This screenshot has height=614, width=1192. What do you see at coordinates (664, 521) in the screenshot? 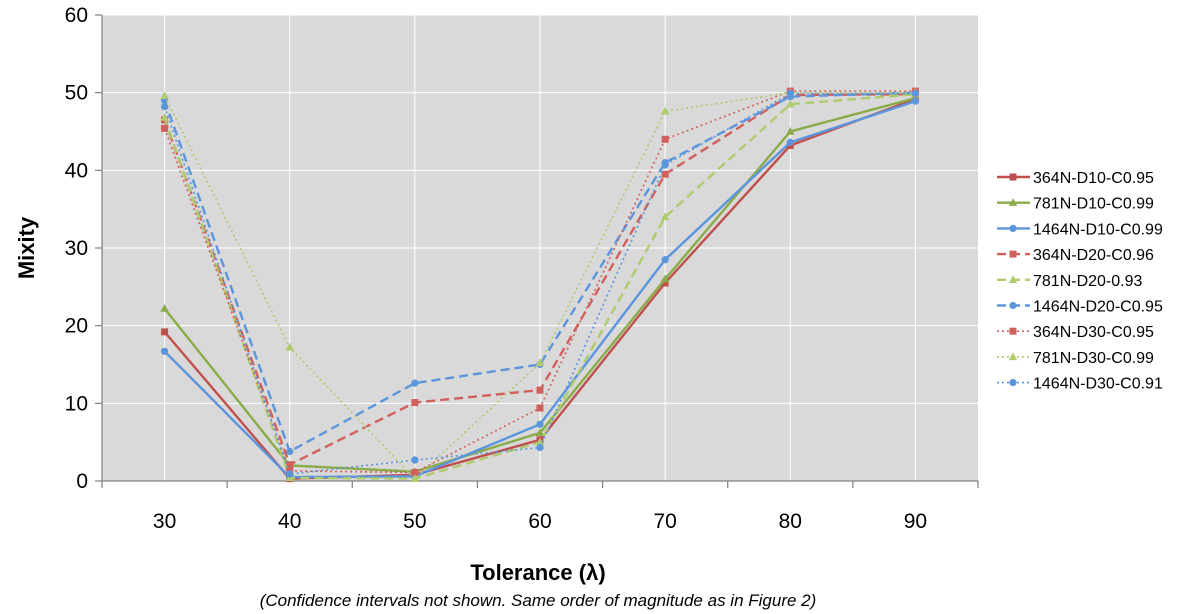
I see `x-tick-label: 70` at bounding box center [664, 521].